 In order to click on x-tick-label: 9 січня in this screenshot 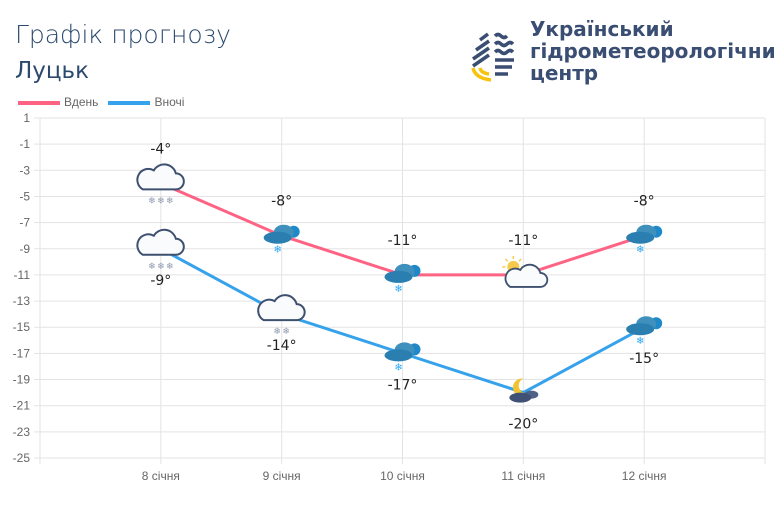, I will do `click(282, 476)`.